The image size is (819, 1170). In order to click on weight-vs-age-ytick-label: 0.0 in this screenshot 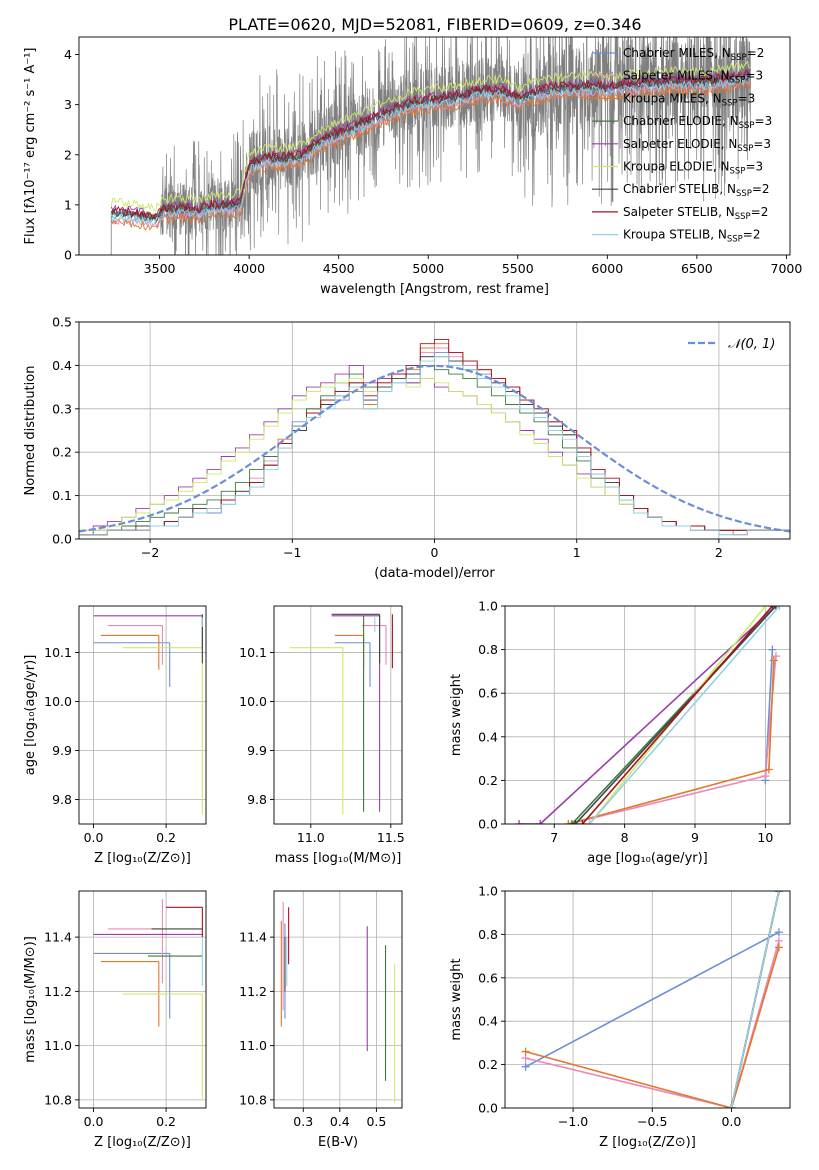, I will do `click(488, 824)`.